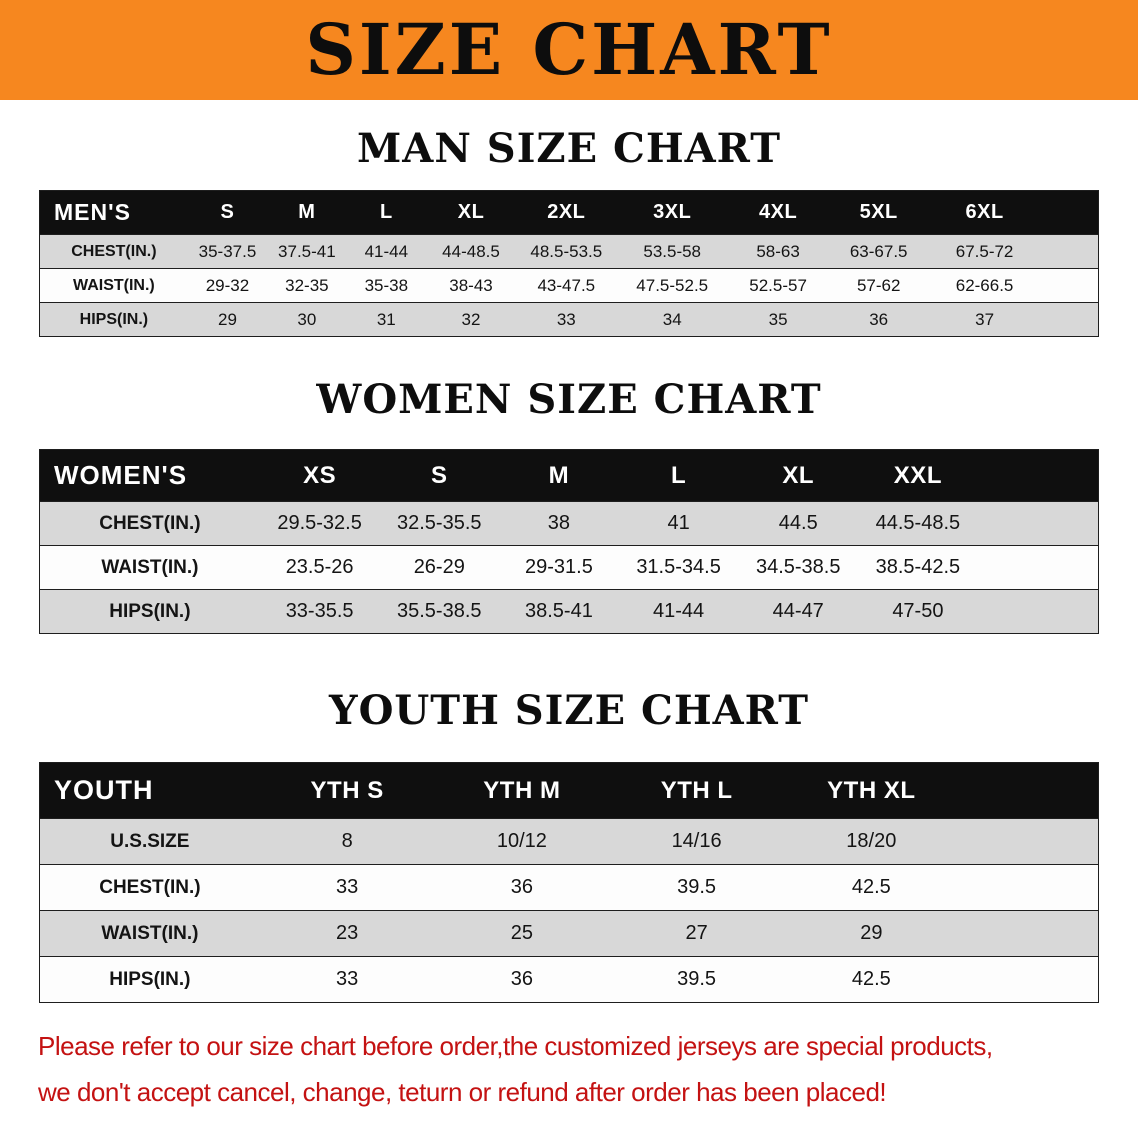  Describe the element at coordinates (319, 567) in the screenshot. I see `size-value-cell: 23.5-26` at that location.